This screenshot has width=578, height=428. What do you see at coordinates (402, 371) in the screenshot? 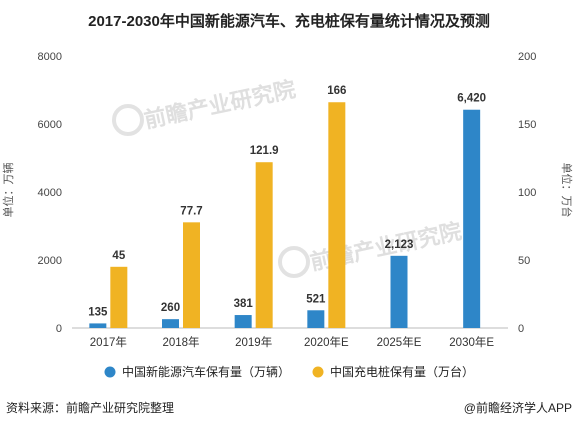
I see `legend-label: 中国充电桩保有量（万台）` at bounding box center [402, 371].